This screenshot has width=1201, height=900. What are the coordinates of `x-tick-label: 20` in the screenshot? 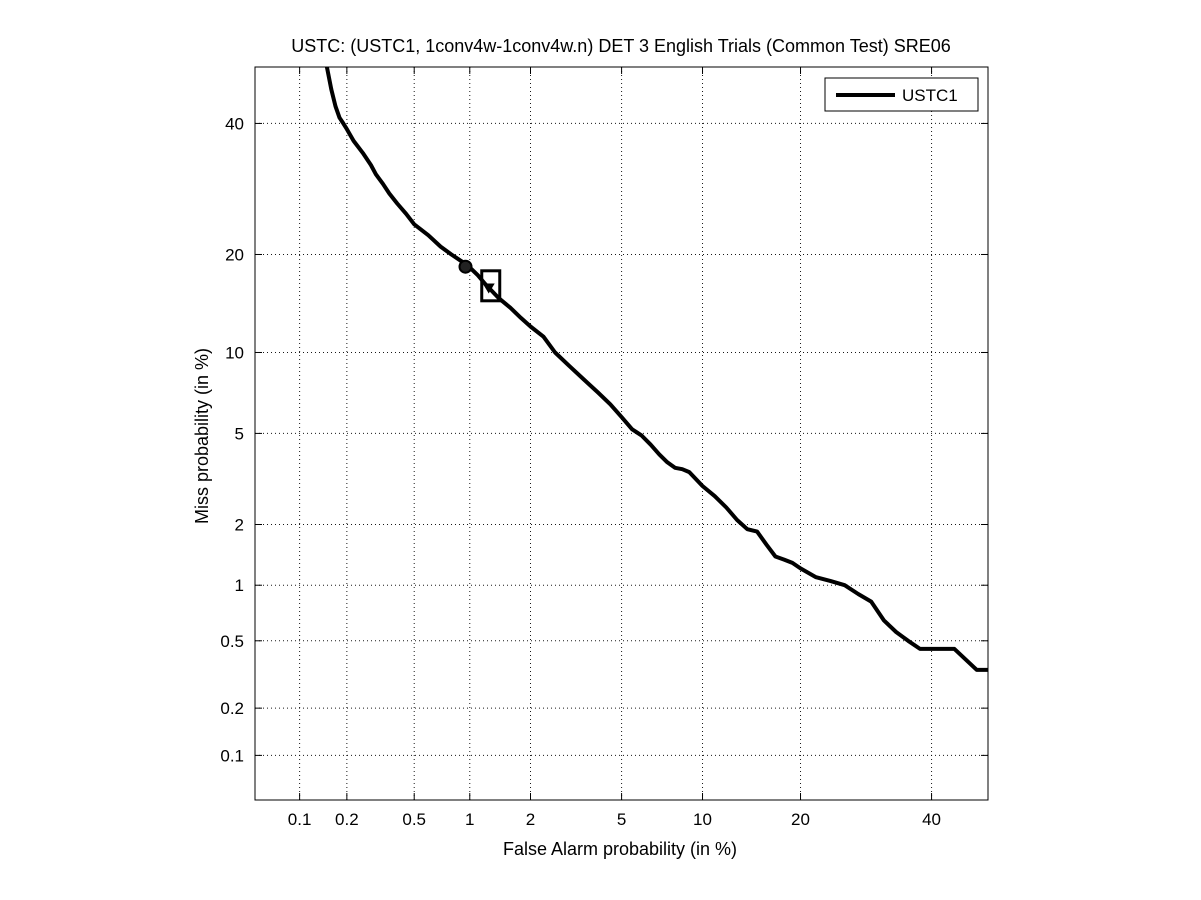 It's located at (800, 819).